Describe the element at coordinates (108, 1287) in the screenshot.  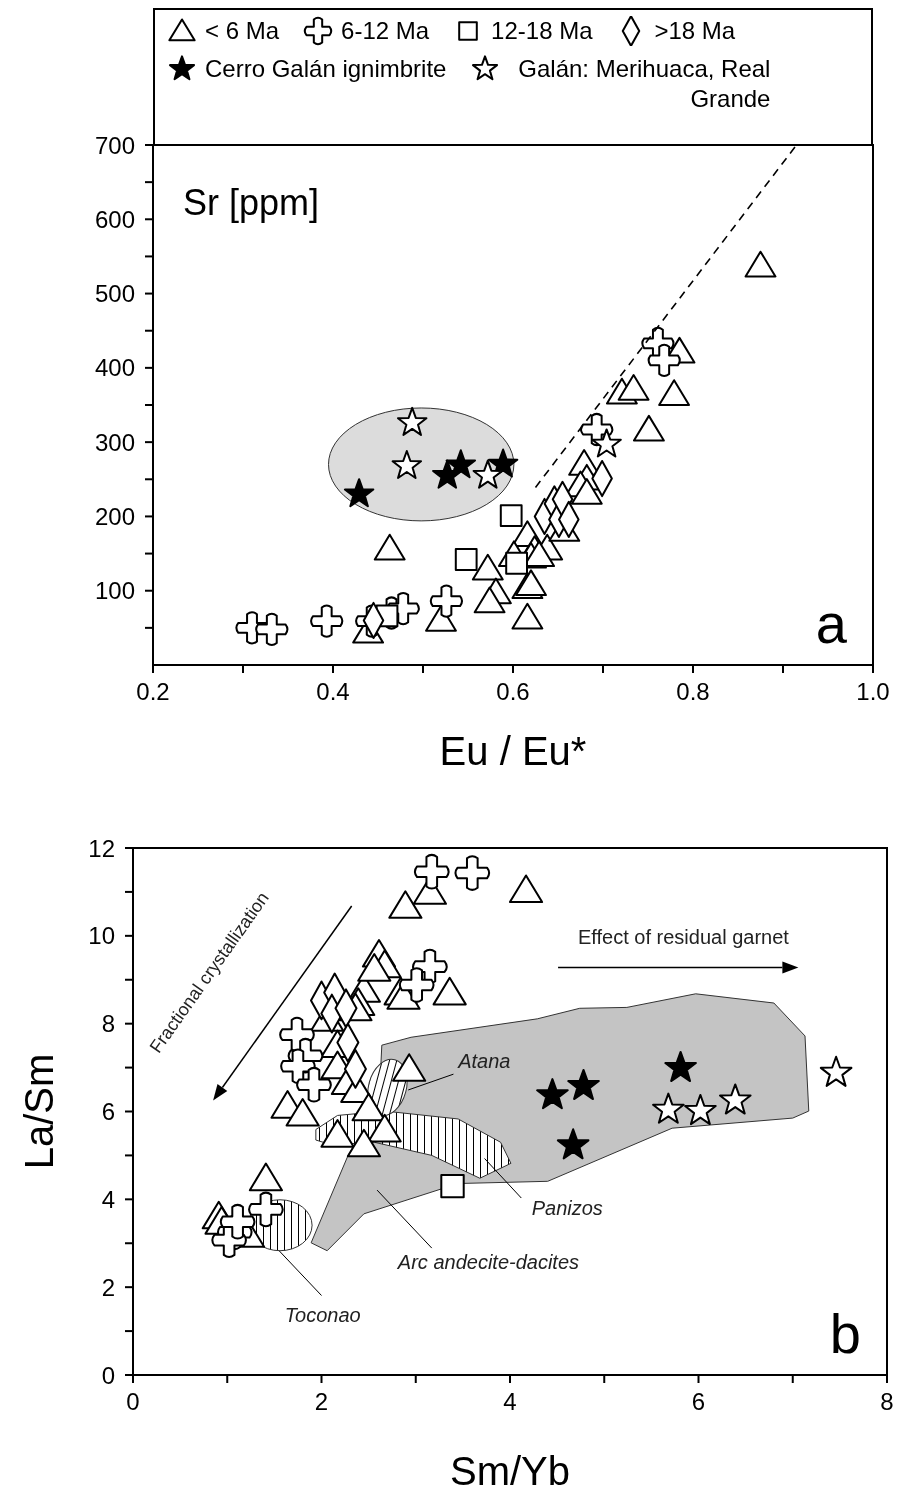
I see `y-tick-label: 2` at that location.